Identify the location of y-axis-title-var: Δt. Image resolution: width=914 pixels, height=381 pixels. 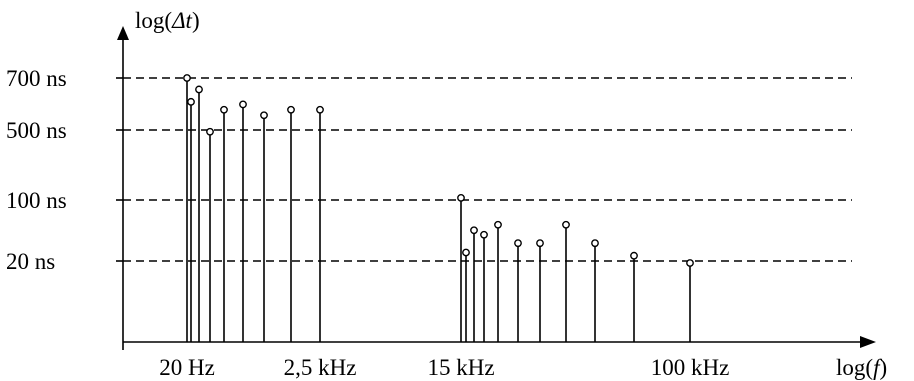
(181, 20).